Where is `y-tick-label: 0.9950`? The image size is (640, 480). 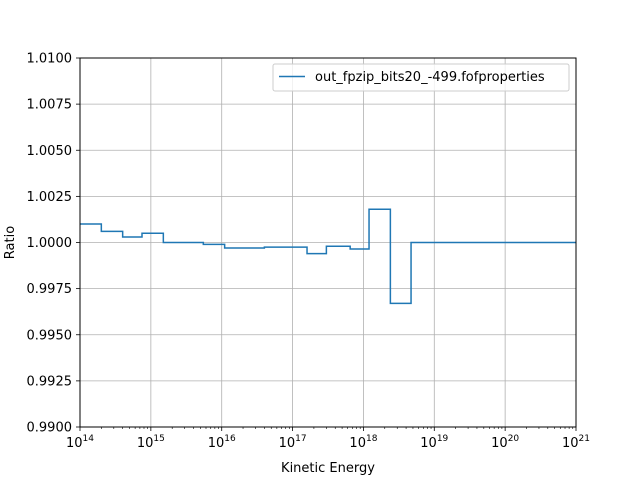
y-tick-label: 0.9950 is located at coordinates (50, 335).